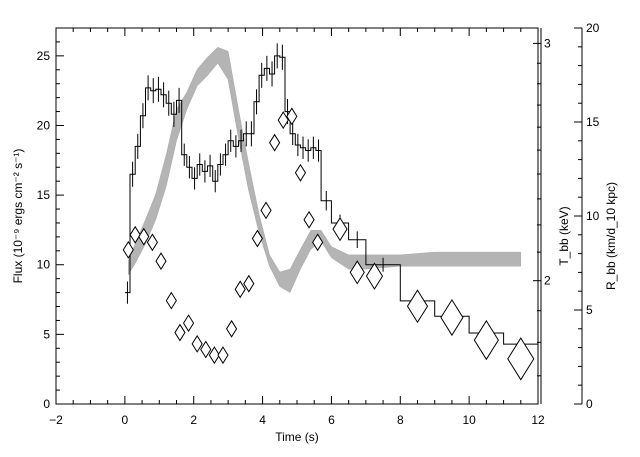  Describe the element at coordinates (44, 265) in the screenshot. I see `y-tick-label: 10` at that location.